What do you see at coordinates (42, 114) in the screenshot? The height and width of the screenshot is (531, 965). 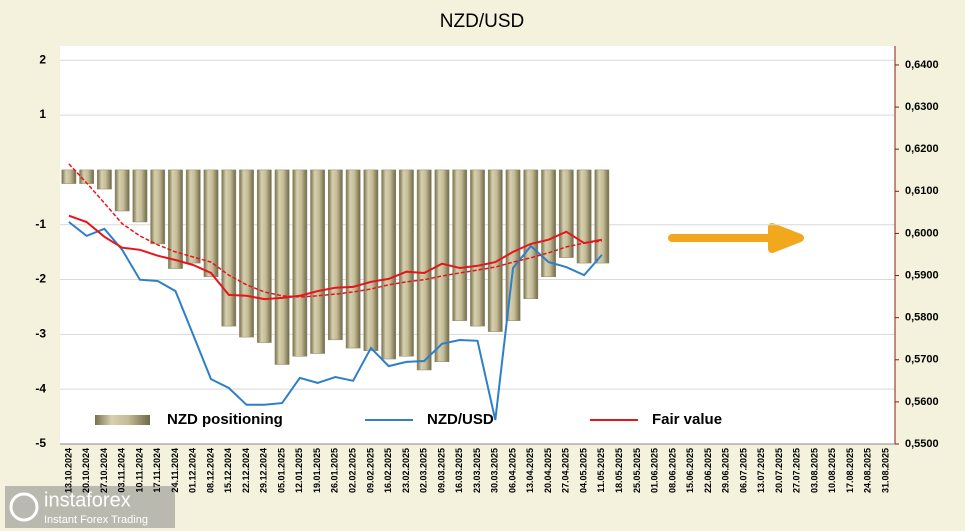 I see `y-tick-label: 1` at bounding box center [42, 114].